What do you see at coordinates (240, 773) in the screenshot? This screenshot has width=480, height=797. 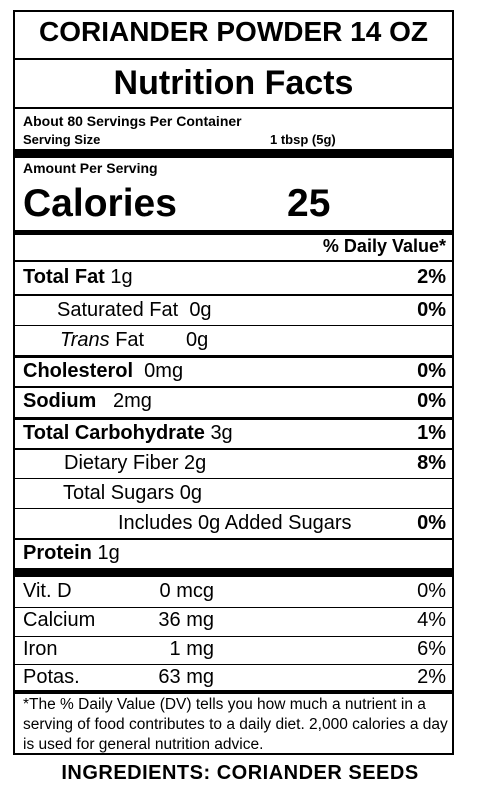 I see `ingredients: INGREDIENTS: CORIANDER SEEDS` at bounding box center [240, 773].